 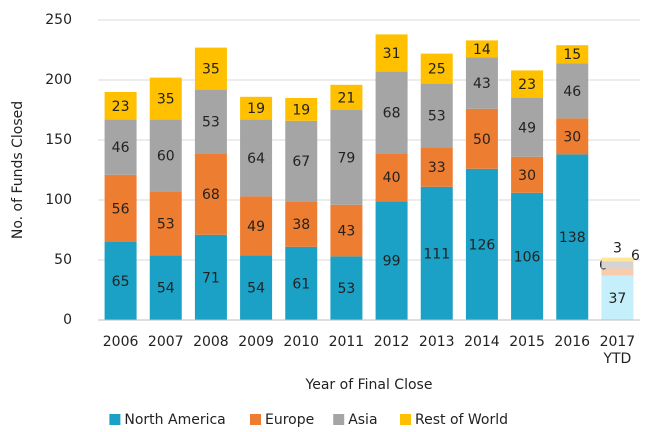 What do you see at coordinates (369, 385) in the screenshot?
I see `x-axis-title: Year of Final Close` at bounding box center [369, 385].